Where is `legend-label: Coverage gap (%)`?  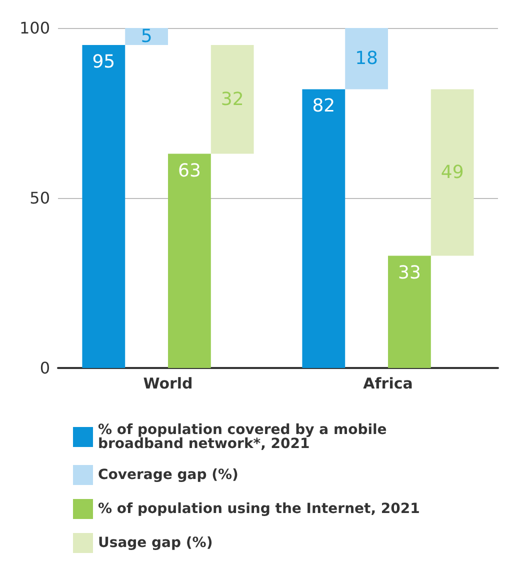
legend-label: Coverage gap (%) is located at coordinates (168, 475).